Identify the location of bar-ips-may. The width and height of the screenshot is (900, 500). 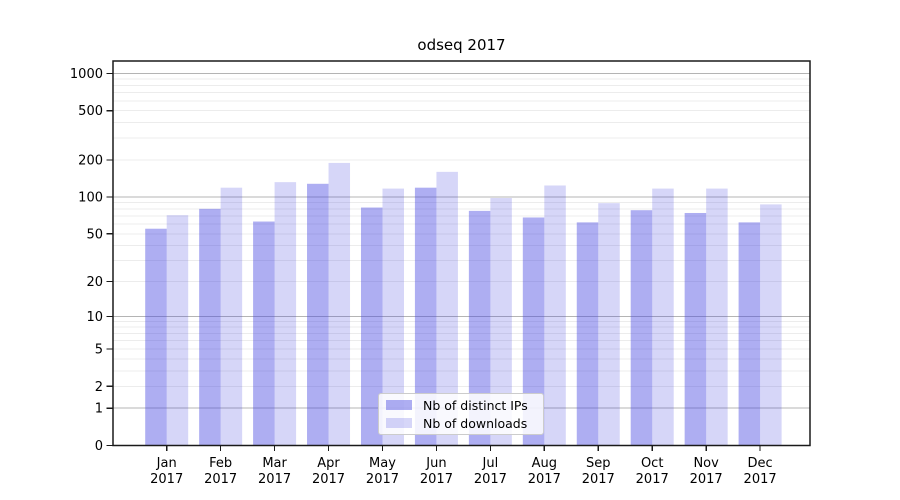
(371, 326).